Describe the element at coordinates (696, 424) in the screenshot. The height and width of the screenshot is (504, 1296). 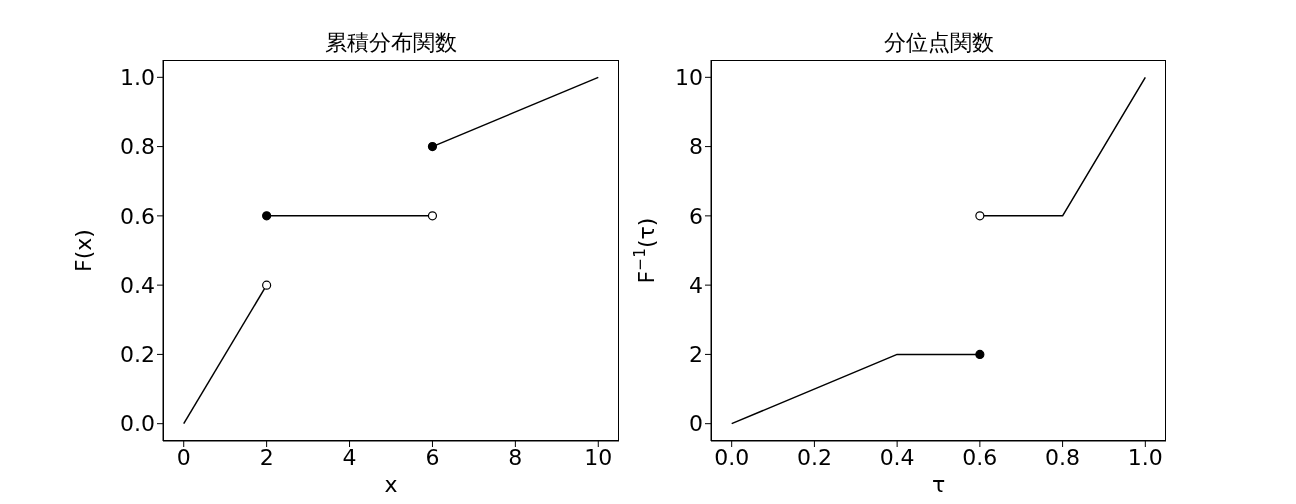
I see `y-tick-label: 0` at that location.